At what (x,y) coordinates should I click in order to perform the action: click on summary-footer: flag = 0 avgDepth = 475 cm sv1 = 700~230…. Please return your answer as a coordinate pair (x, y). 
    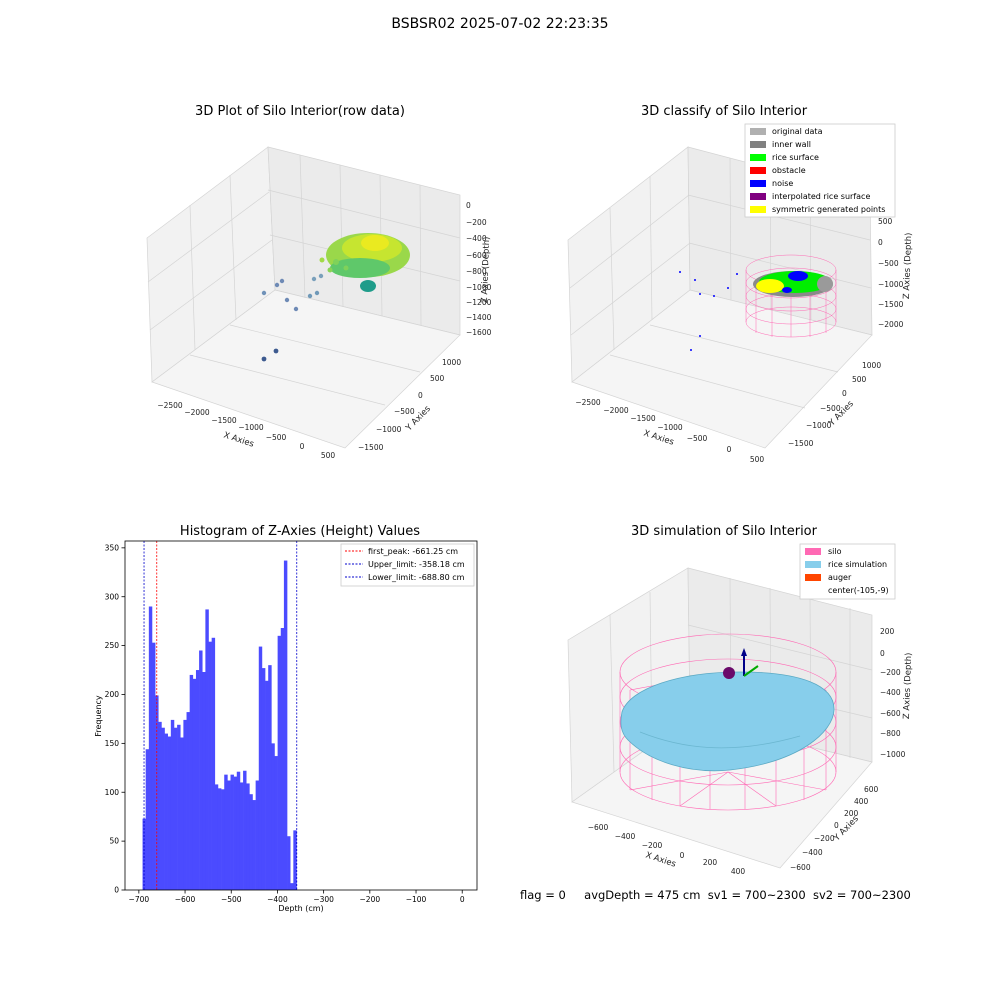
    Looking at the image, I should click on (715, 895).